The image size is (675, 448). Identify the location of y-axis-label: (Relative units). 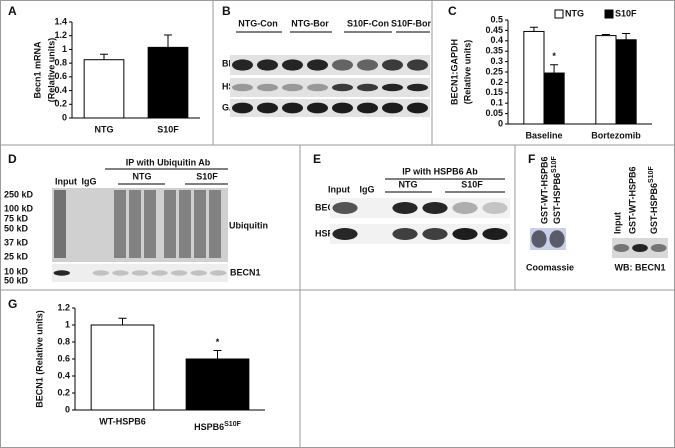
(51, 70).